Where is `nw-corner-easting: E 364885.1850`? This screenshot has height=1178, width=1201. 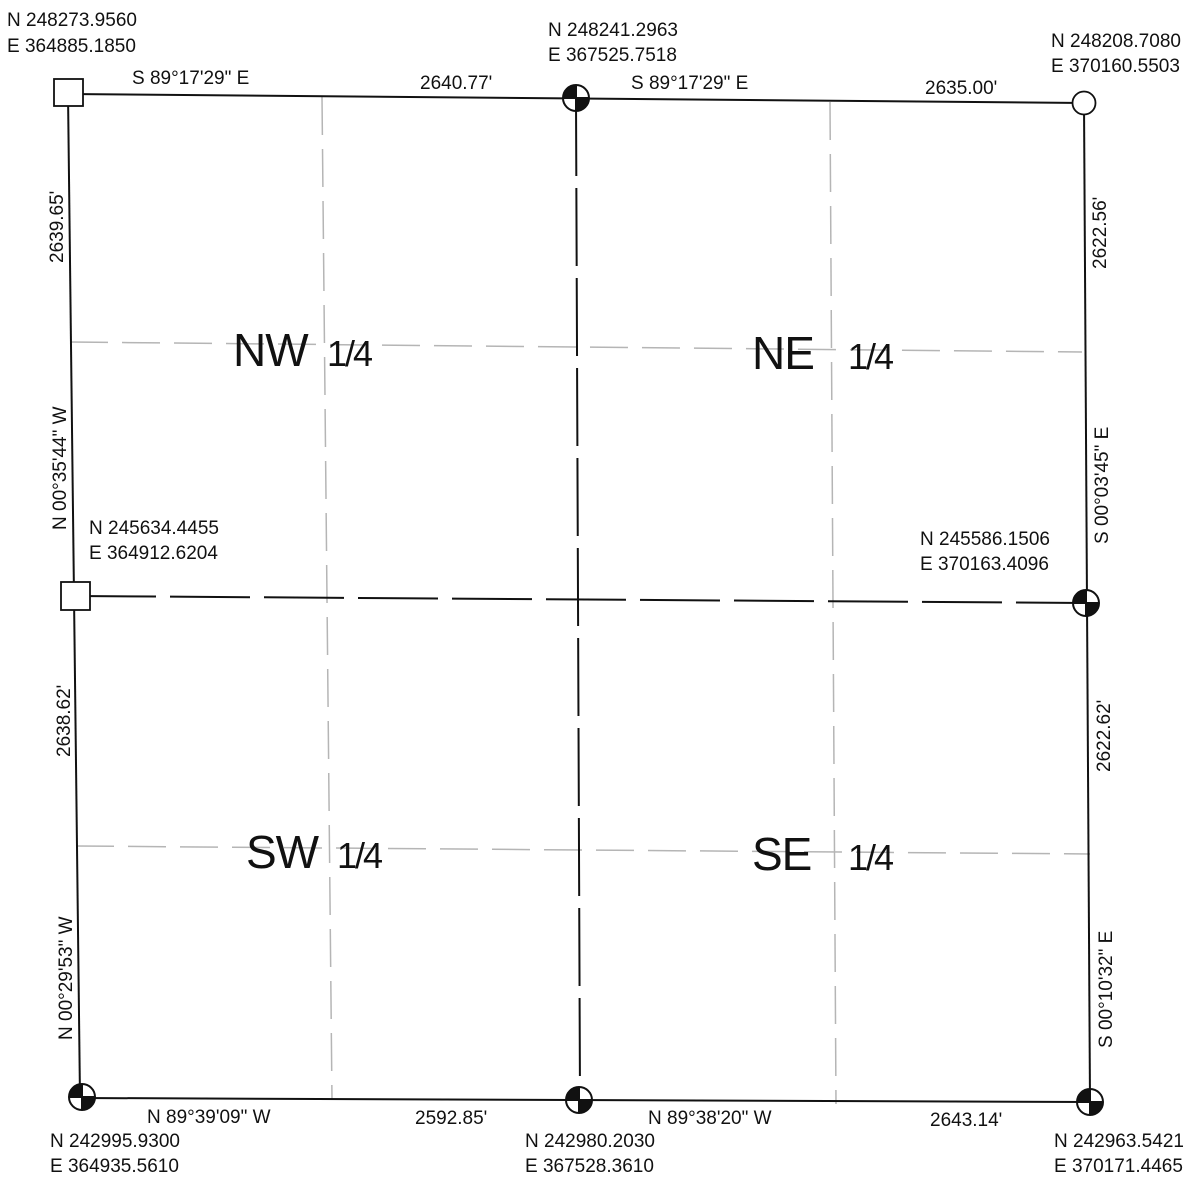 nw-corner-easting: E 364885.1850 is located at coordinates (71, 46).